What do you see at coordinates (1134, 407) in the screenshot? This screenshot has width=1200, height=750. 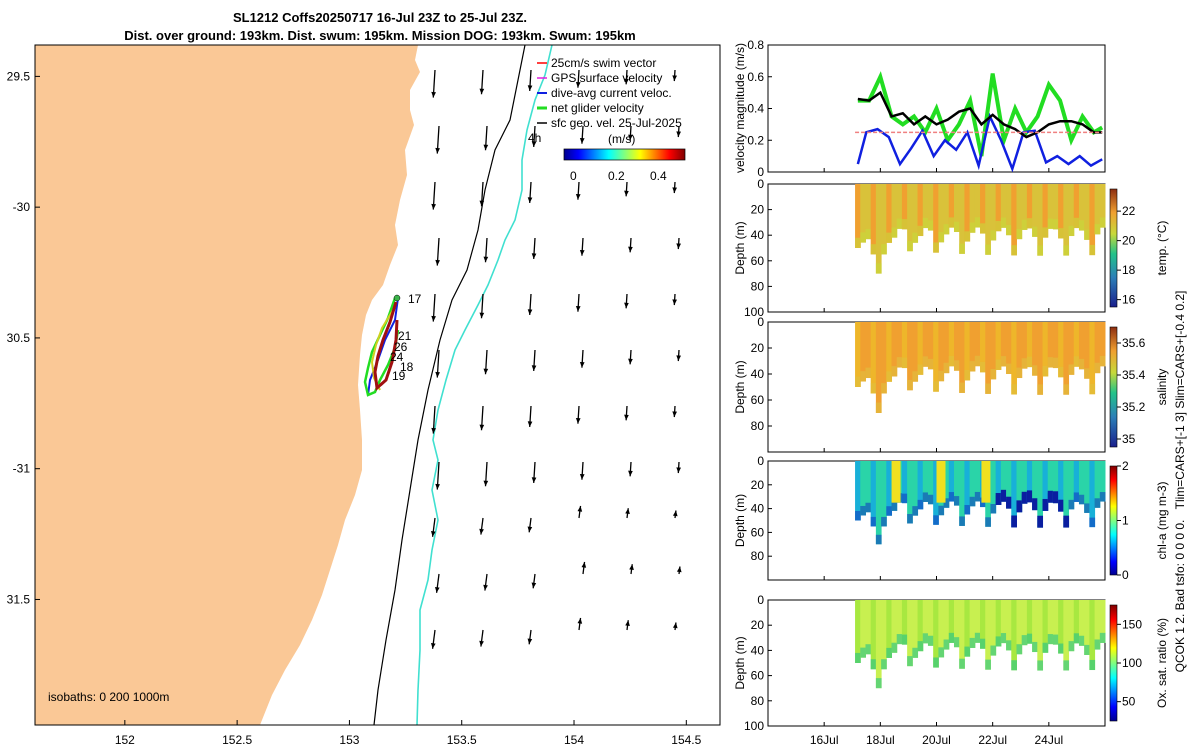 I see `salinity-section-colorbar-tick-label: 35.2` at bounding box center [1134, 407].